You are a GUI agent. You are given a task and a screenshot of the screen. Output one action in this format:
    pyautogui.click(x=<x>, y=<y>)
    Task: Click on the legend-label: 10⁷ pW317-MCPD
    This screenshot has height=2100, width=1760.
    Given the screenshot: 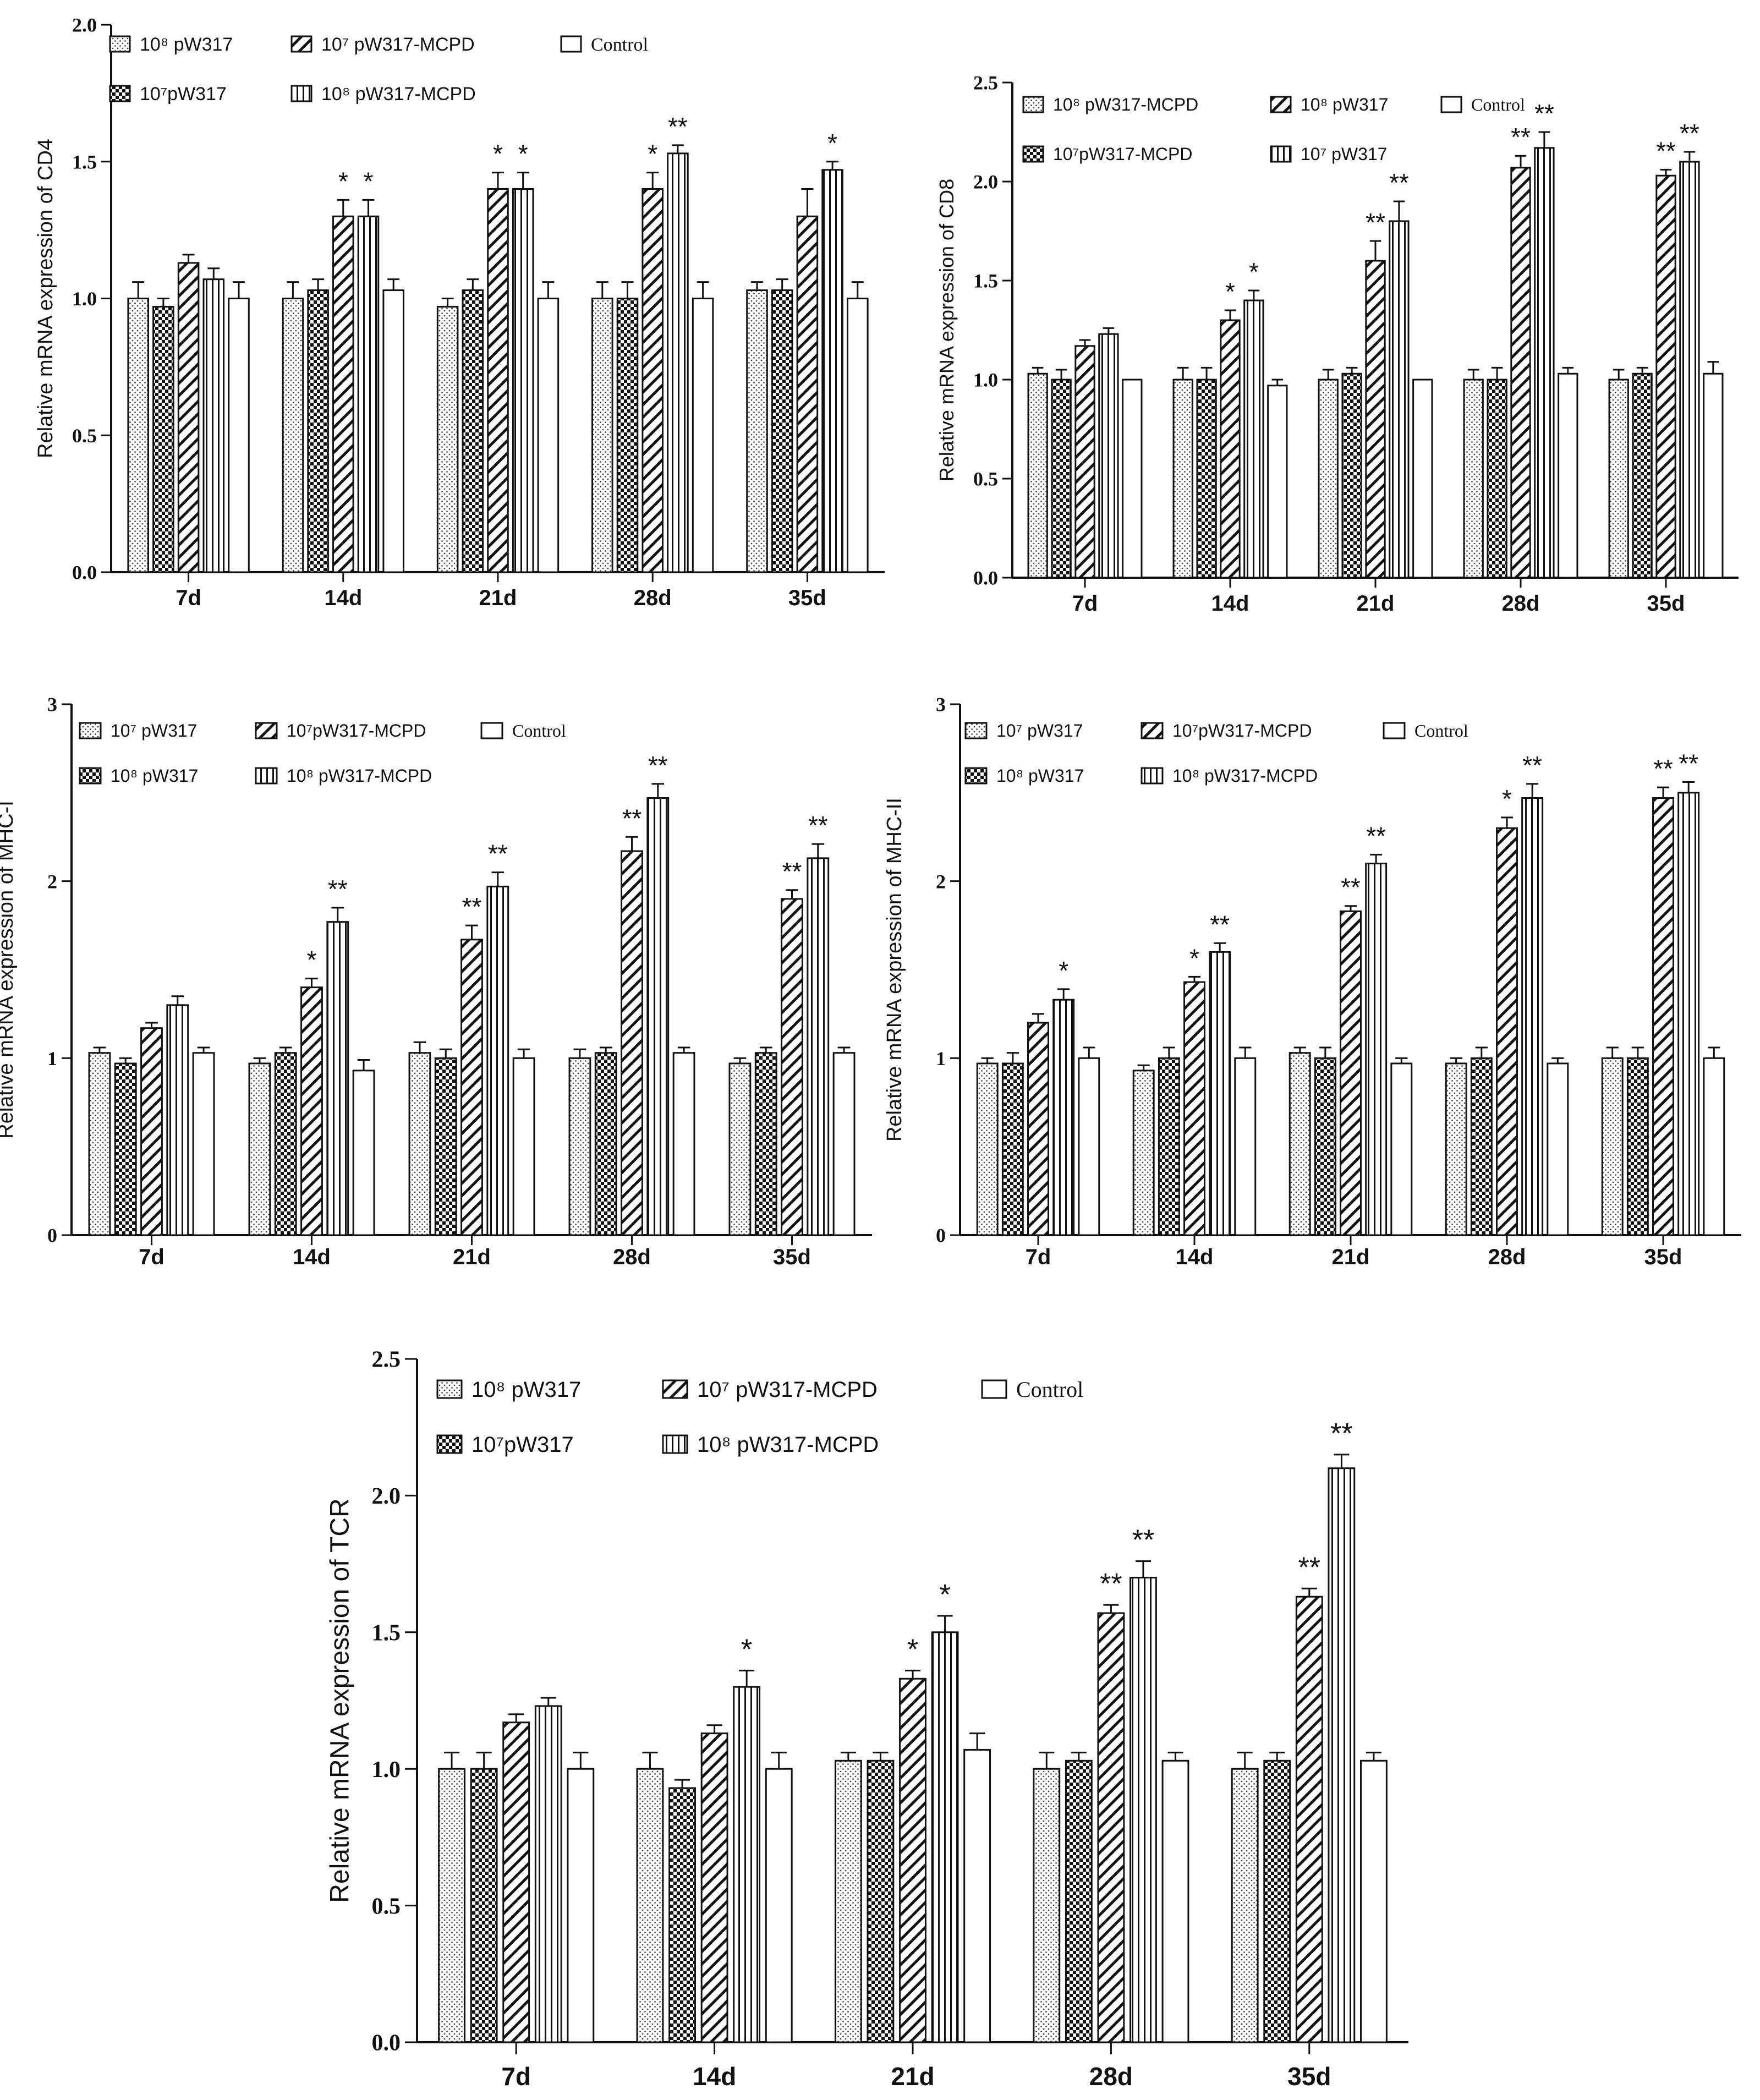 What is the action you would take?
    pyautogui.click(x=788, y=1390)
    